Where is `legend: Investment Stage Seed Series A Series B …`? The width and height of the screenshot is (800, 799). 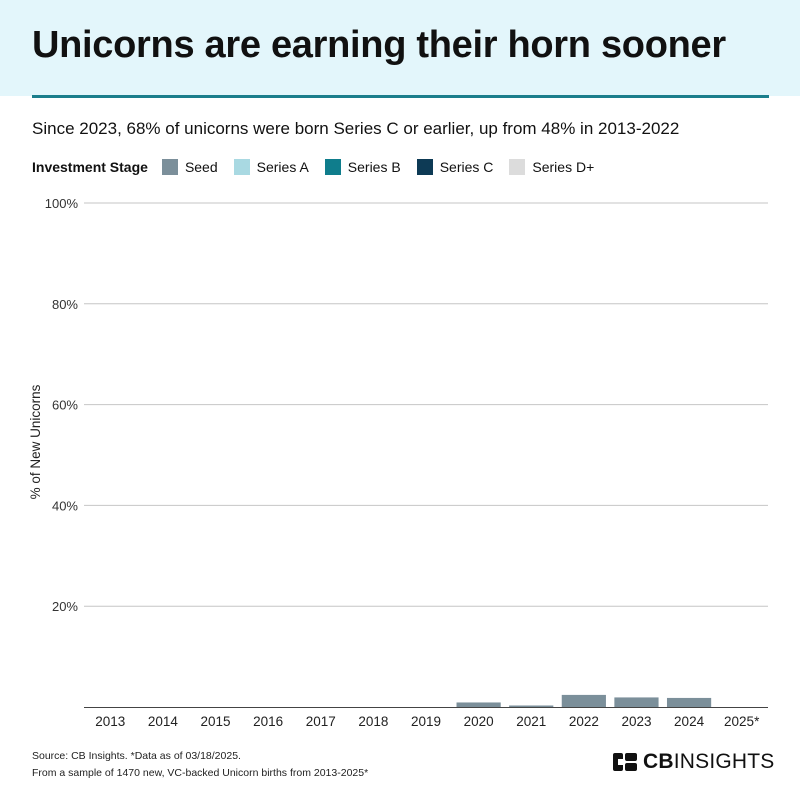
legend: Investment Stage Seed Series A Series B … is located at coordinates (321, 167).